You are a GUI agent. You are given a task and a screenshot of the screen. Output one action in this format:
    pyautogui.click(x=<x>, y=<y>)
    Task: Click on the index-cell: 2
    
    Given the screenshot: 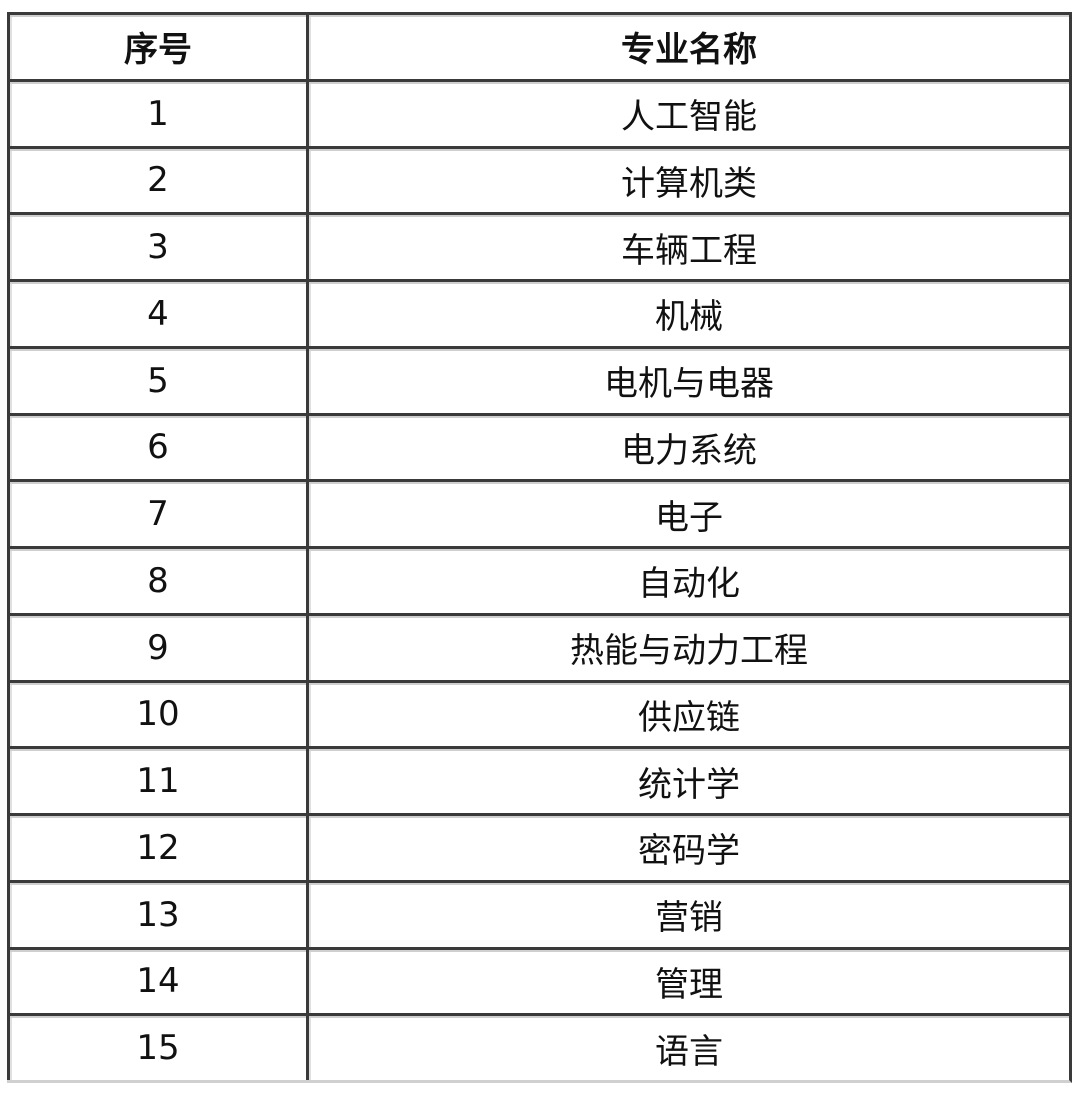 What is the action you would take?
    pyautogui.click(x=156, y=179)
    